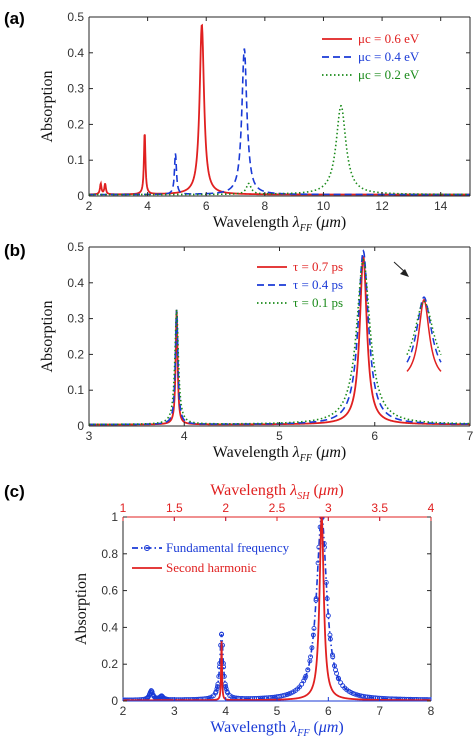 This screenshot has height=741, width=475. I want to click on y-tick-label: 1, so click(114, 517).